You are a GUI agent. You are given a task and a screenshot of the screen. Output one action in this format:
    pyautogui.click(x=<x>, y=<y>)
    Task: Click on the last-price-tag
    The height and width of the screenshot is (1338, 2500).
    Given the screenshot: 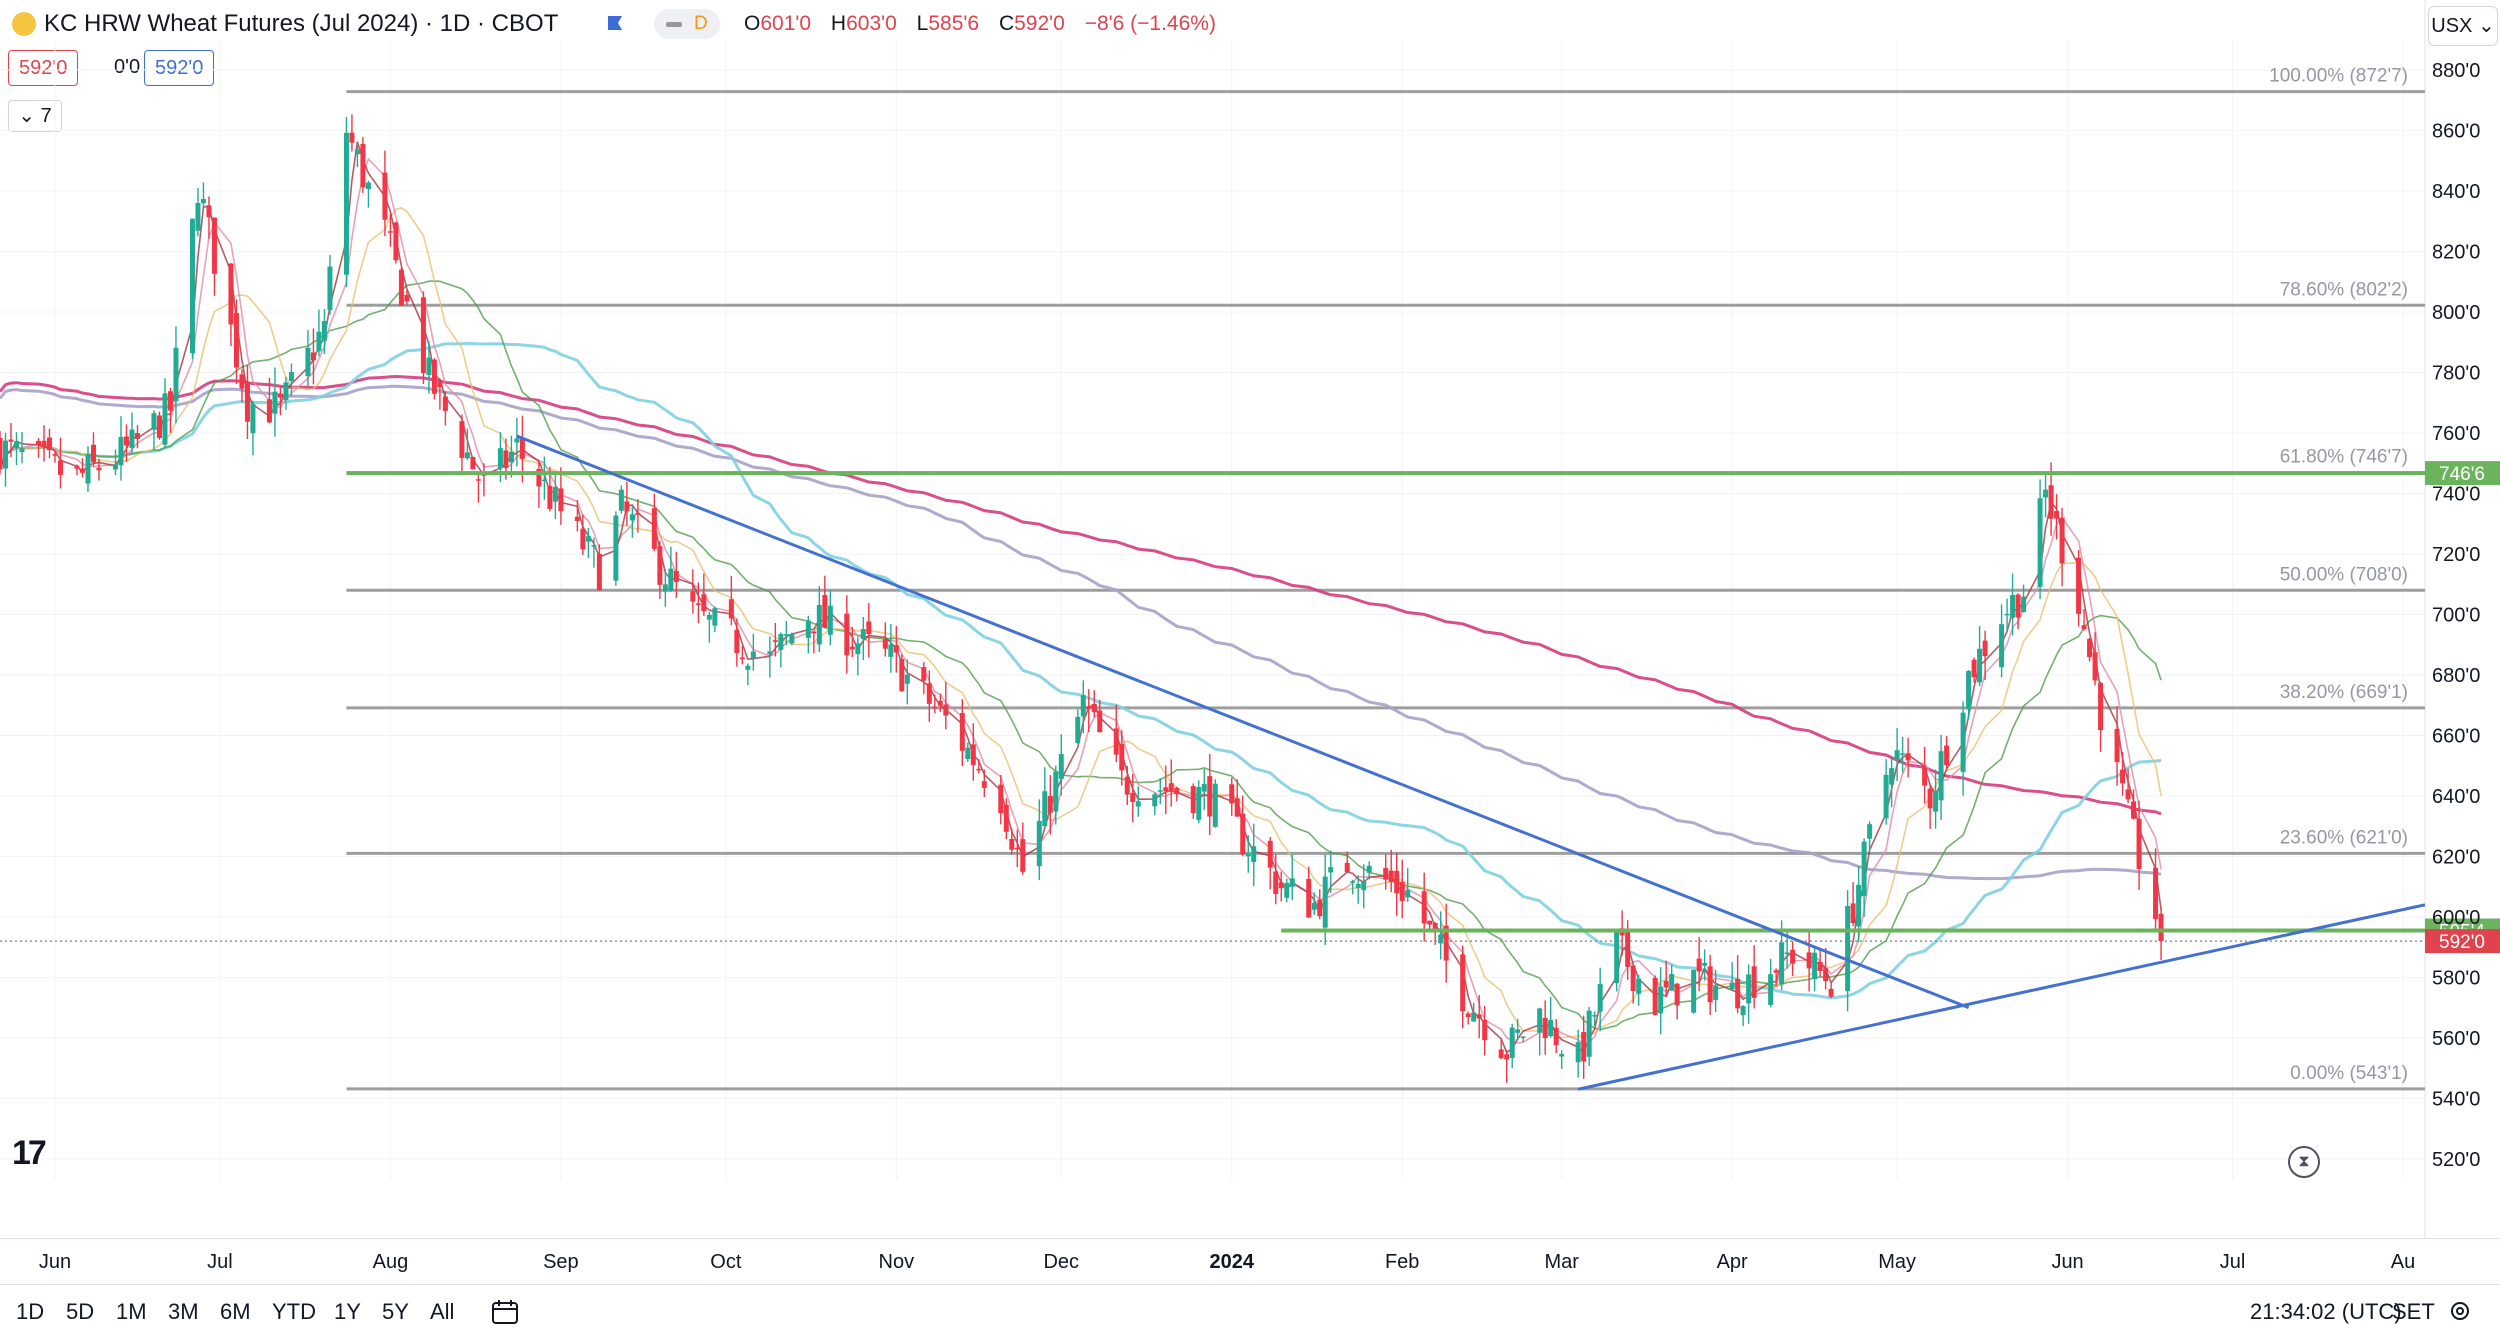 What is the action you would take?
    pyautogui.click(x=2462, y=941)
    